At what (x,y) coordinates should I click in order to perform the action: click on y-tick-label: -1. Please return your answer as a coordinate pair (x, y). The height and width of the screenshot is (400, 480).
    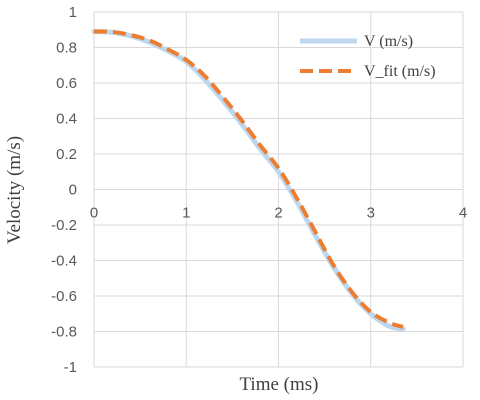
    Looking at the image, I should click on (70, 367).